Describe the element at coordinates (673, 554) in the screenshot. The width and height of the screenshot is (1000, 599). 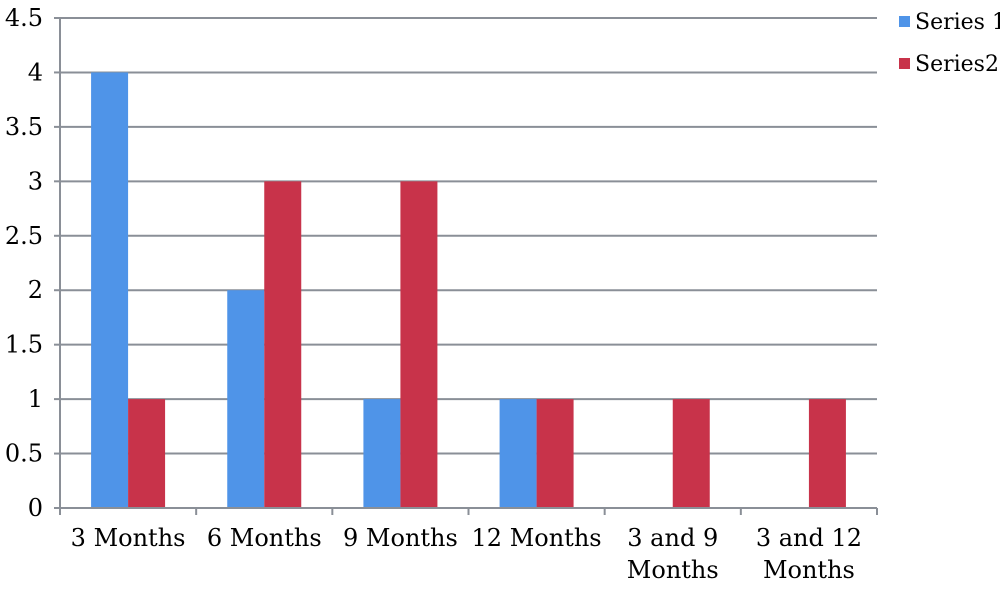
I see `x-tick-label: 3 and 9 Months` at that location.